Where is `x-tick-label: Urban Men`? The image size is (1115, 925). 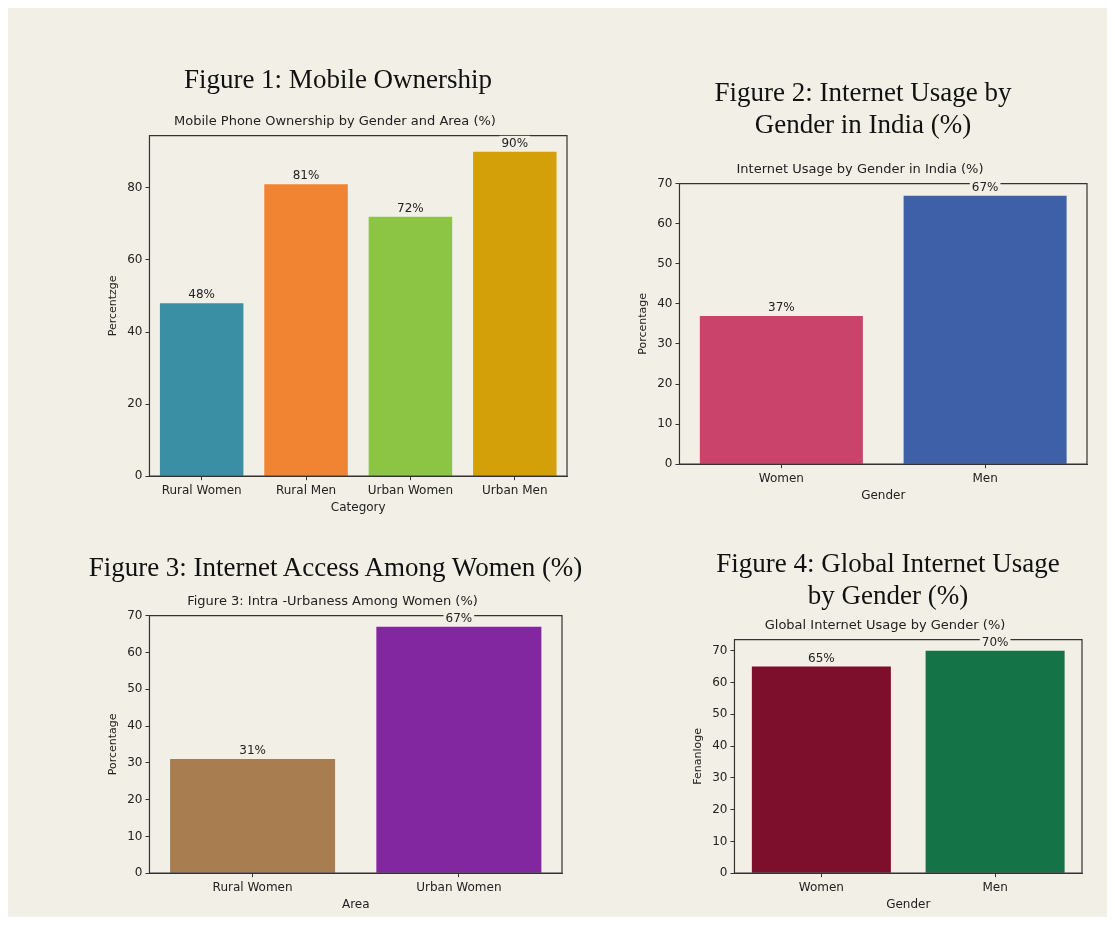
x-tick-label: Urban Men is located at coordinates (515, 489).